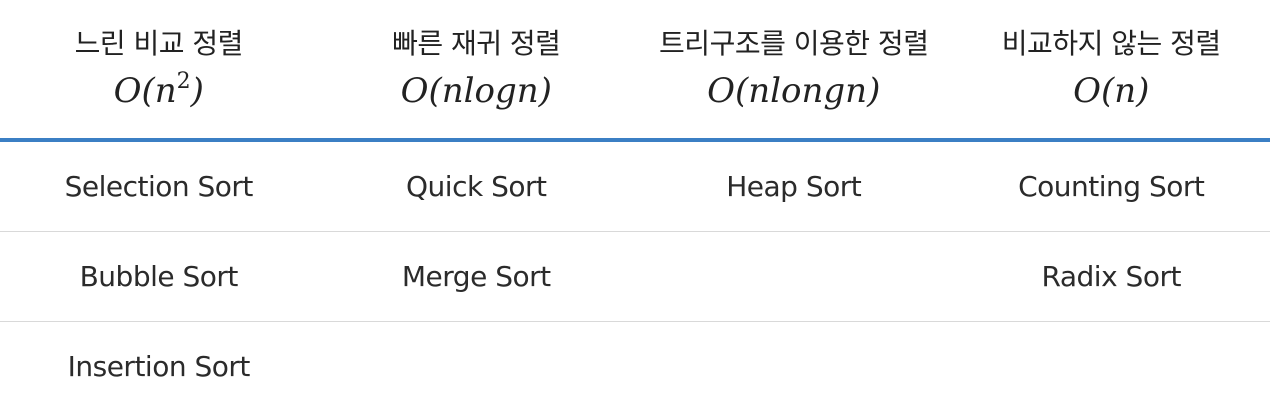 The height and width of the screenshot is (411, 1270). What do you see at coordinates (794, 186) in the screenshot?
I see `table-cell: Heap Sort` at bounding box center [794, 186].